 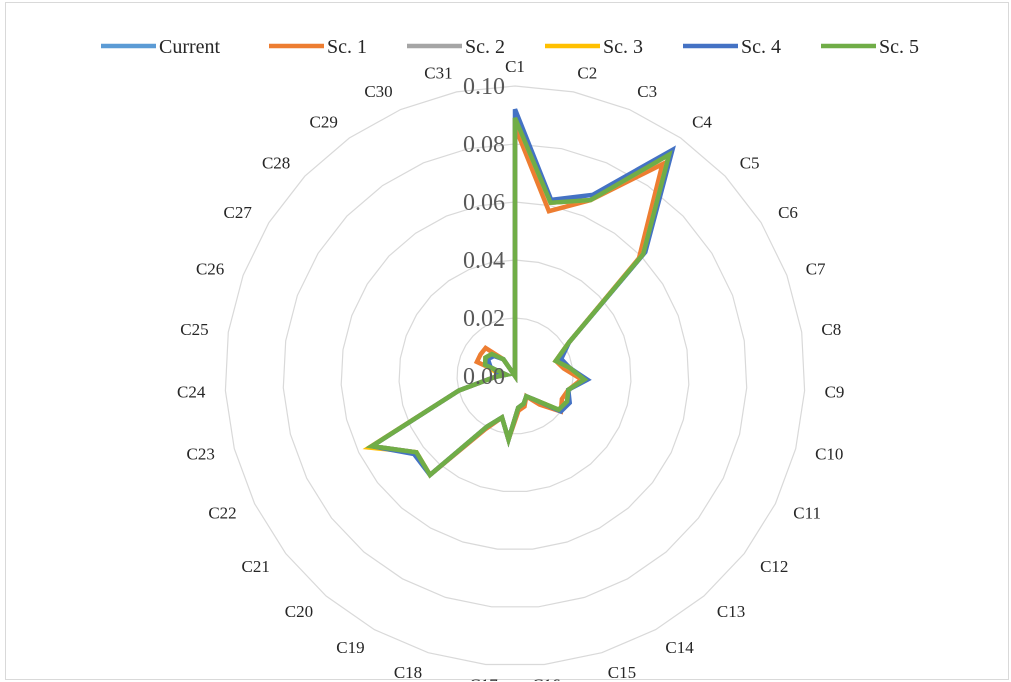 What do you see at coordinates (484, 377) in the screenshot?
I see `tick-label: 0.00` at bounding box center [484, 377].